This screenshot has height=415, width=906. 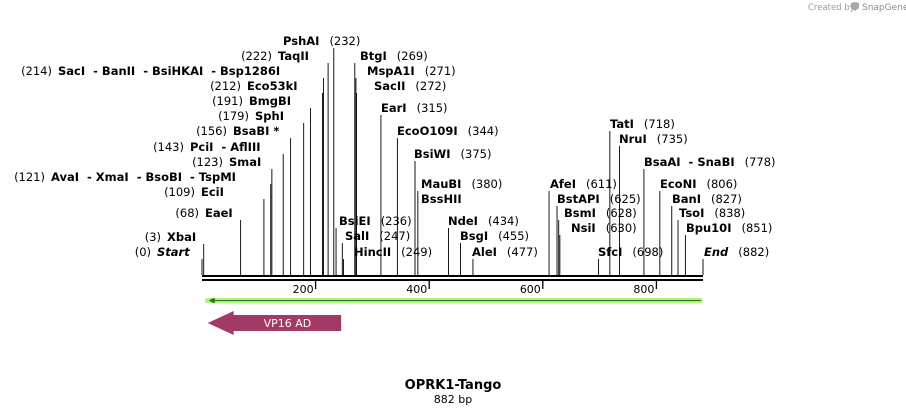 What do you see at coordinates (513, 236) in the screenshot?
I see `site-position: (455)` at bounding box center [513, 236].